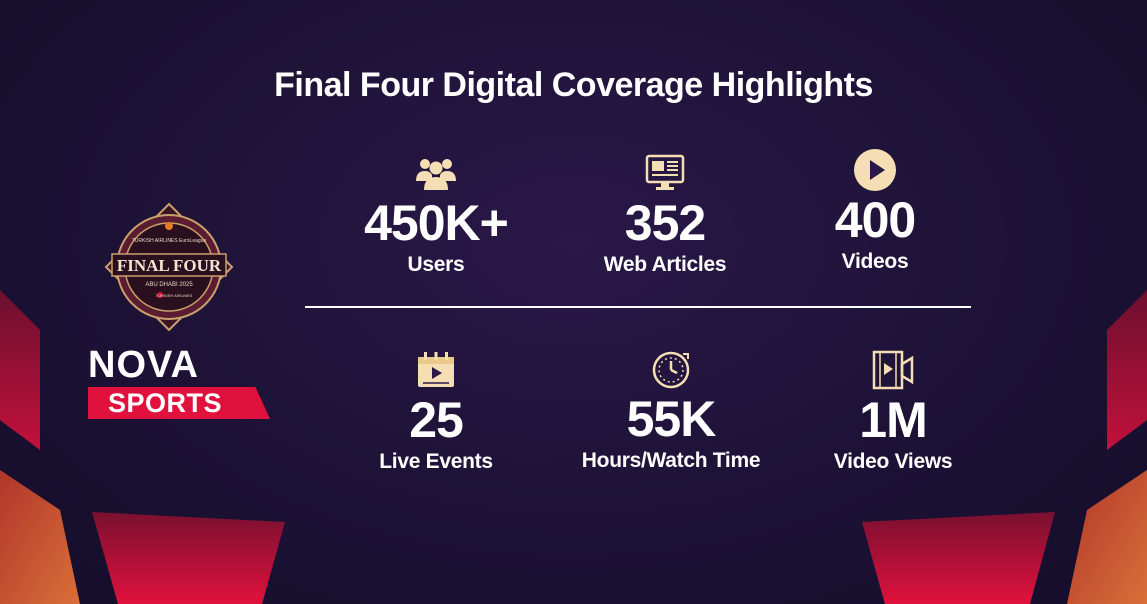 This screenshot has width=1147, height=604. What do you see at coordinates (174, 295) in the screenshot?
I see `svg-text: TURKISH AIRLINES` at bounding box center [174, 295].